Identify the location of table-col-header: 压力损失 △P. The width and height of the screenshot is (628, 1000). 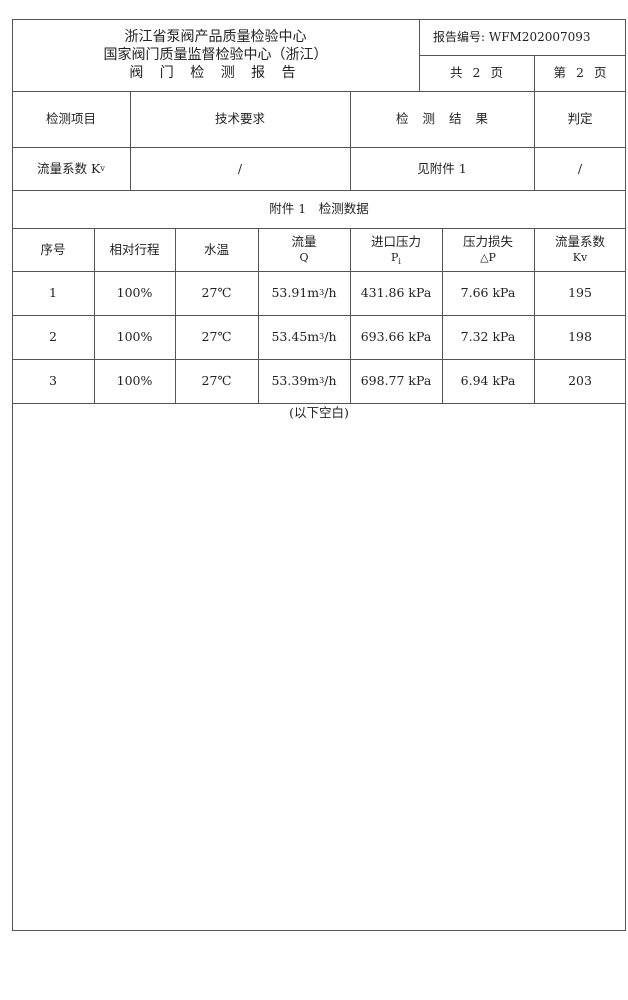
(488, 249).